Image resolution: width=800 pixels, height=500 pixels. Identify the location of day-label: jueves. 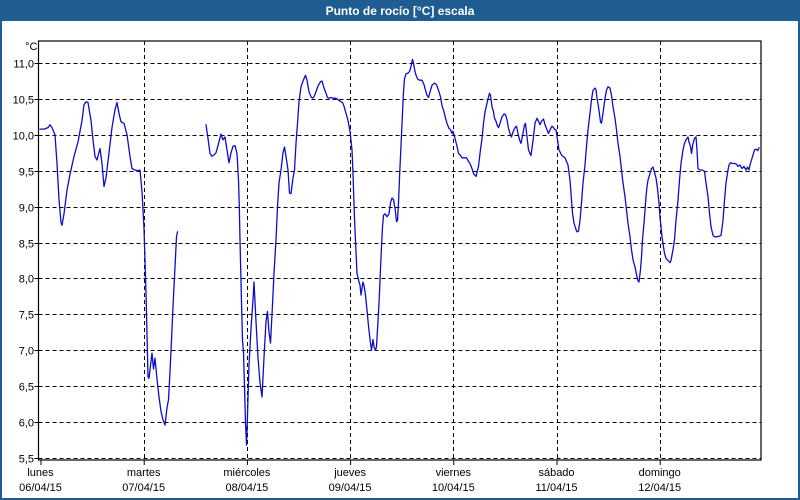
(349, 473).